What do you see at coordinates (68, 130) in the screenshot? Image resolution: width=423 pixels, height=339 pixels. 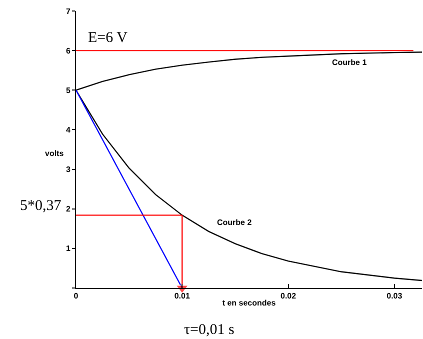 I see `y-tick-label: 4` at bounding box center [68, 130].